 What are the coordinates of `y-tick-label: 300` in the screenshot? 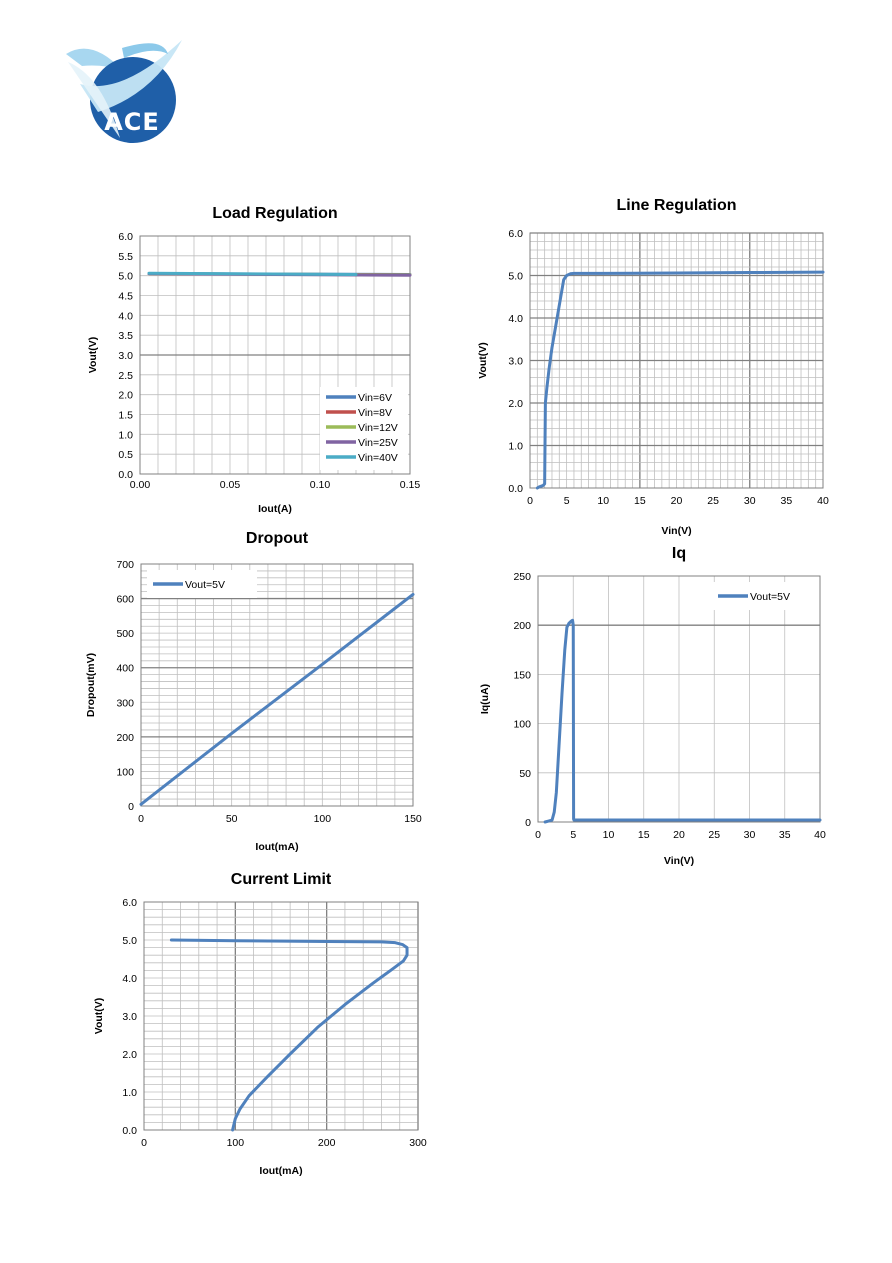 It's located at (125, 703).